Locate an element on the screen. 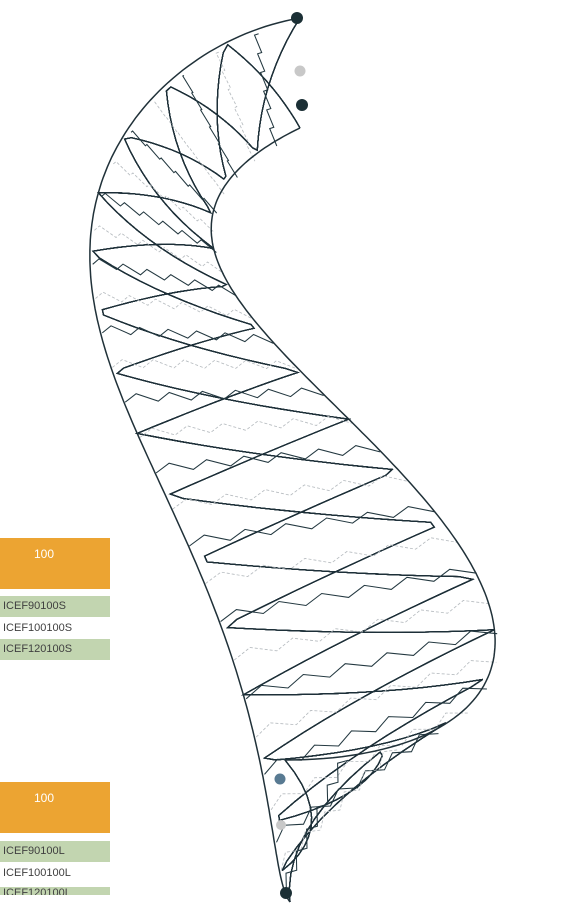 Image resolution: width=579 pixels, height=913 pixels. product-code: ICEF90100S is located at coordinates (34, 606).